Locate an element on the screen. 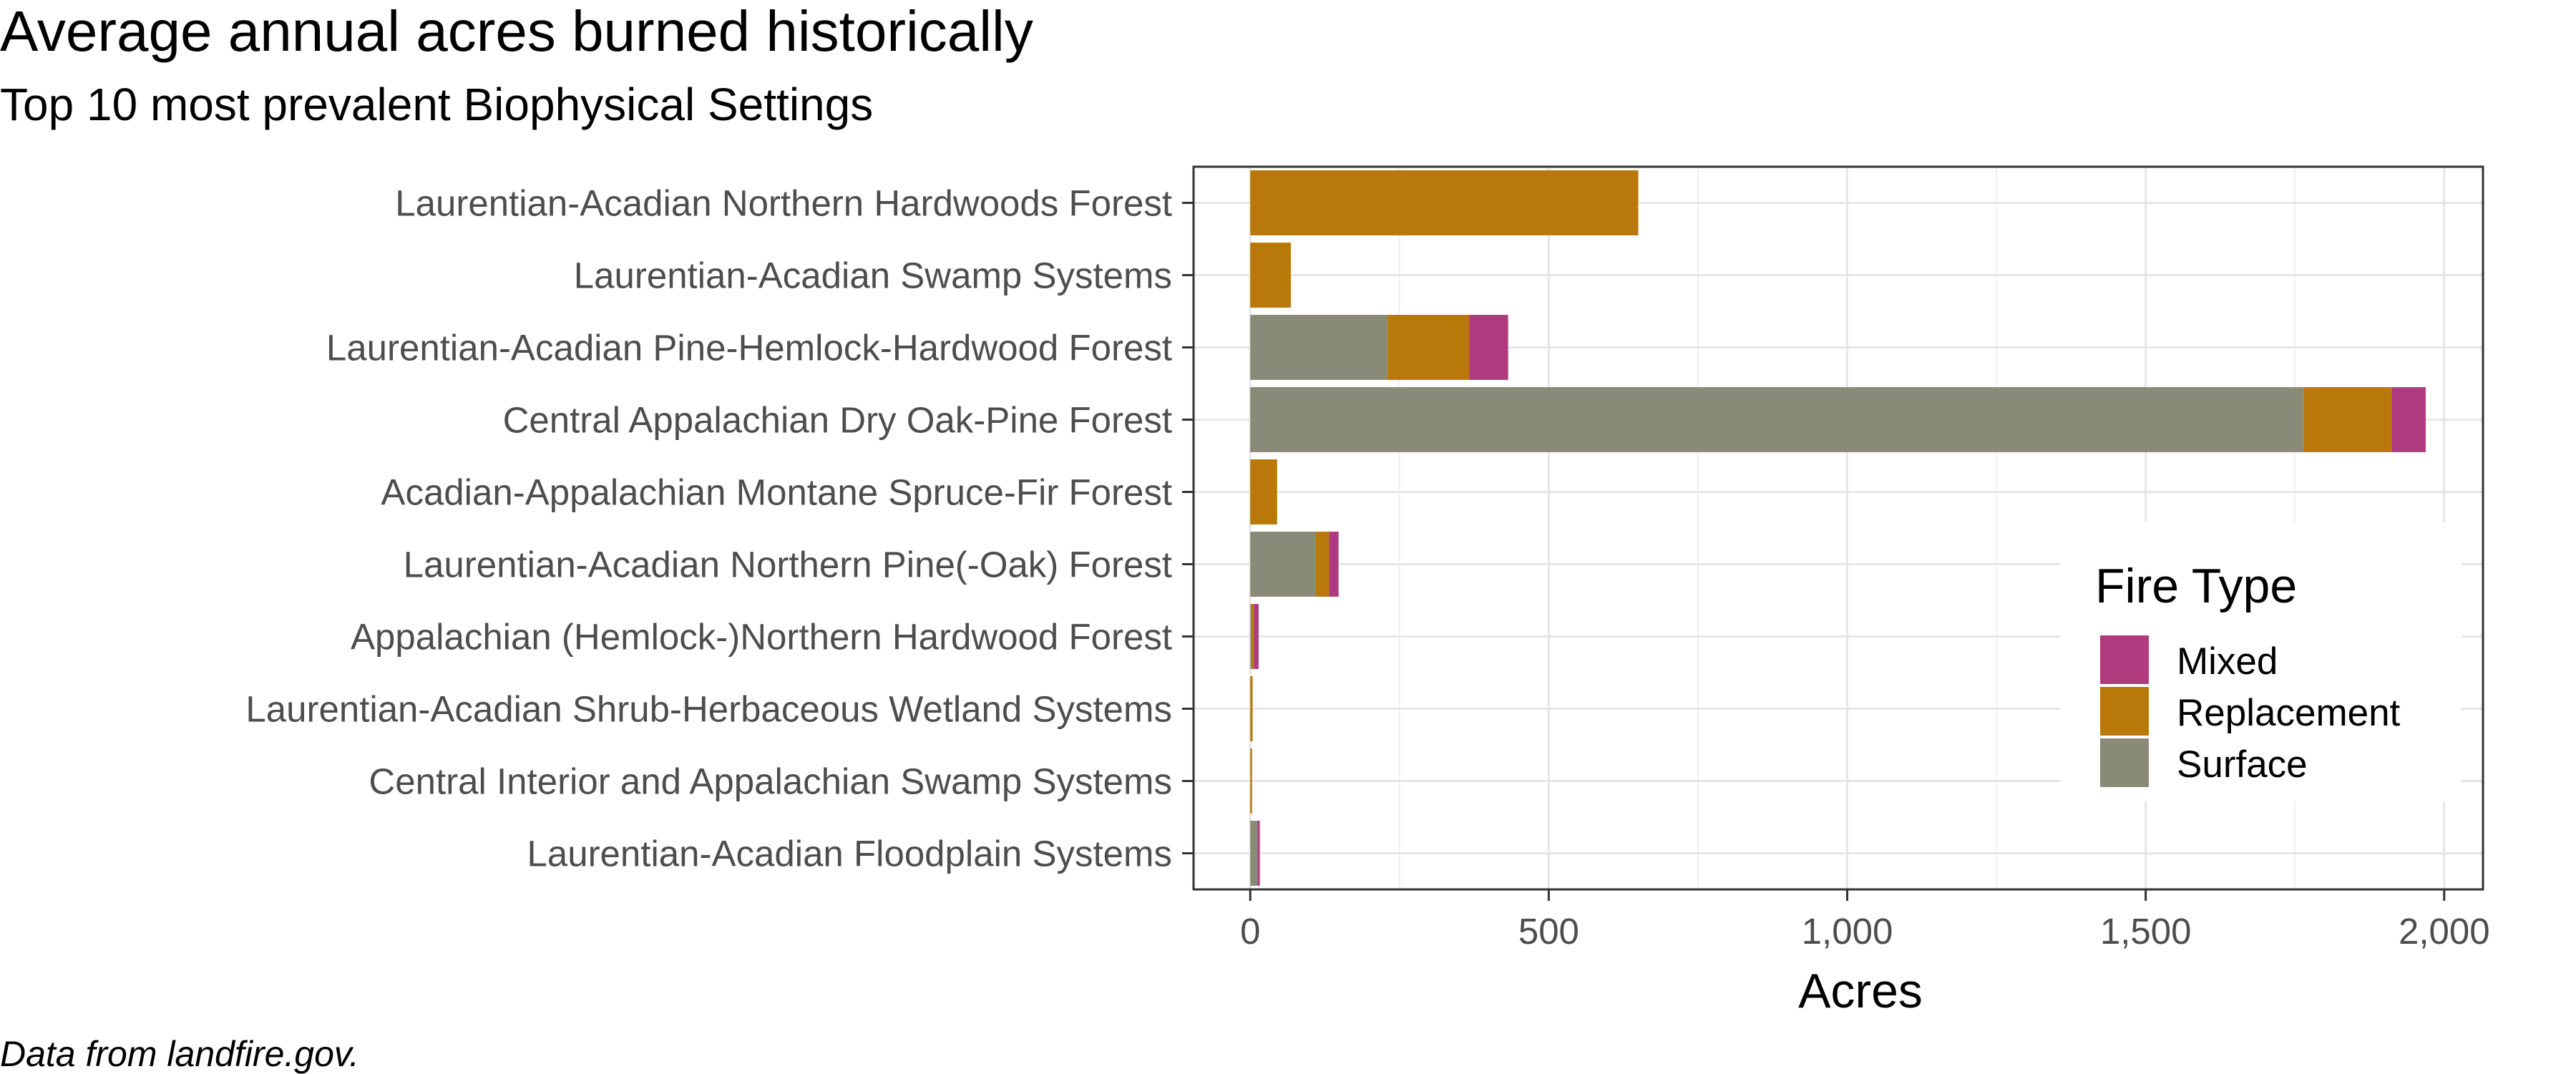  legend-key-mixed is located at coordinates (2124, 659).